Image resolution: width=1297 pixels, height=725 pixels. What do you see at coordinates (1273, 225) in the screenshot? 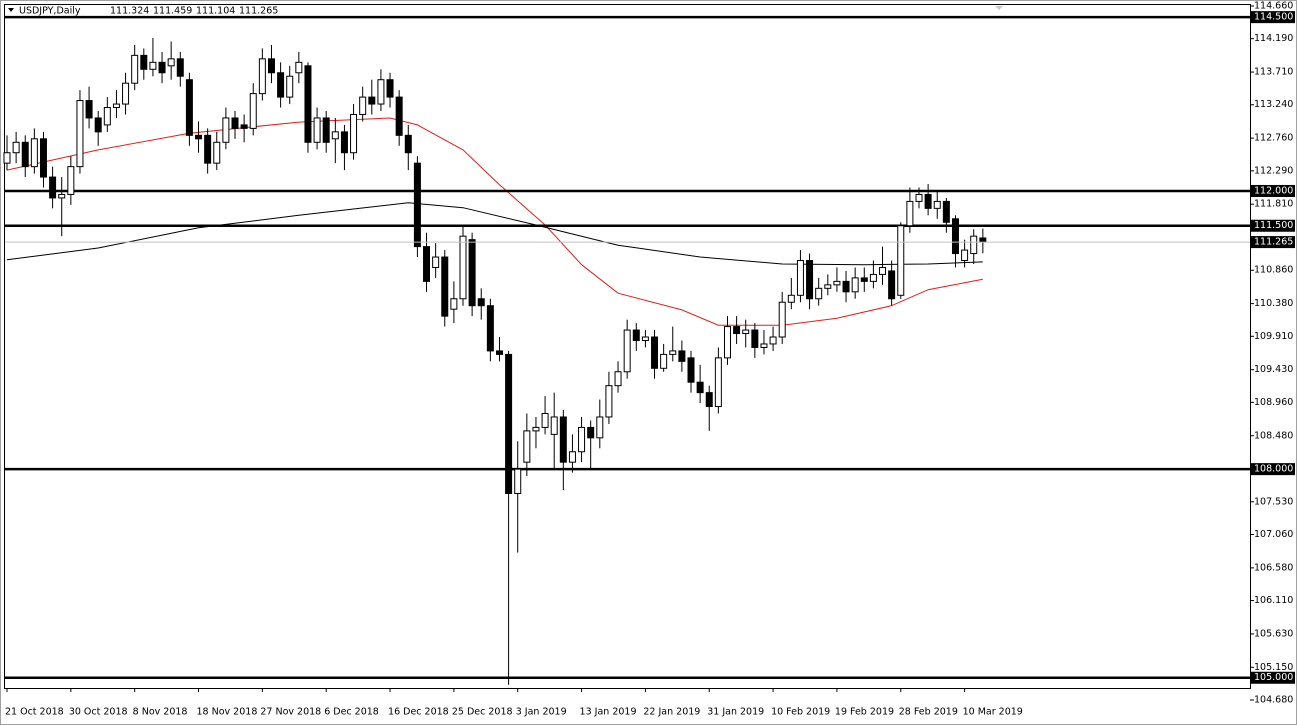
I see `level-label: 111.500` at bounding box center [1273, 225].